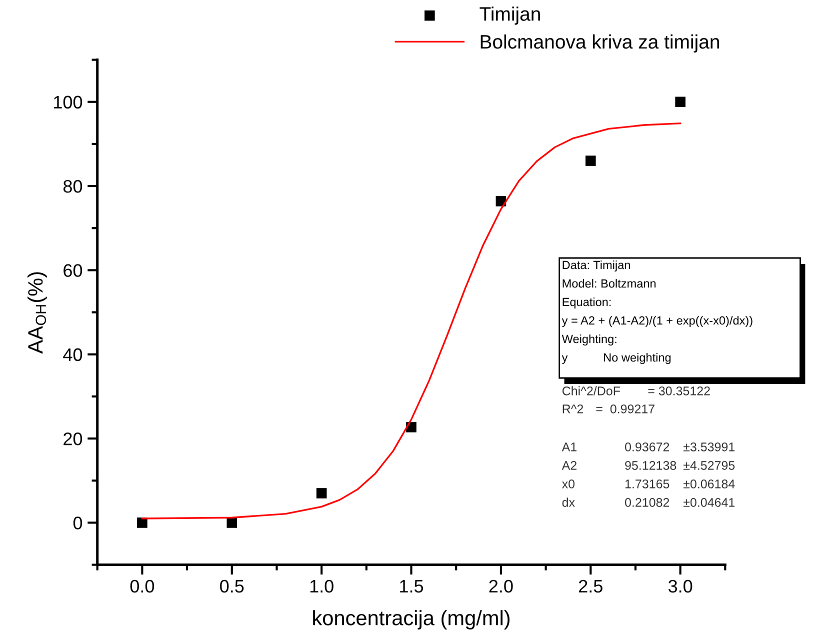  I want to click on x-tick-label: 2.5, so click(590, 586).